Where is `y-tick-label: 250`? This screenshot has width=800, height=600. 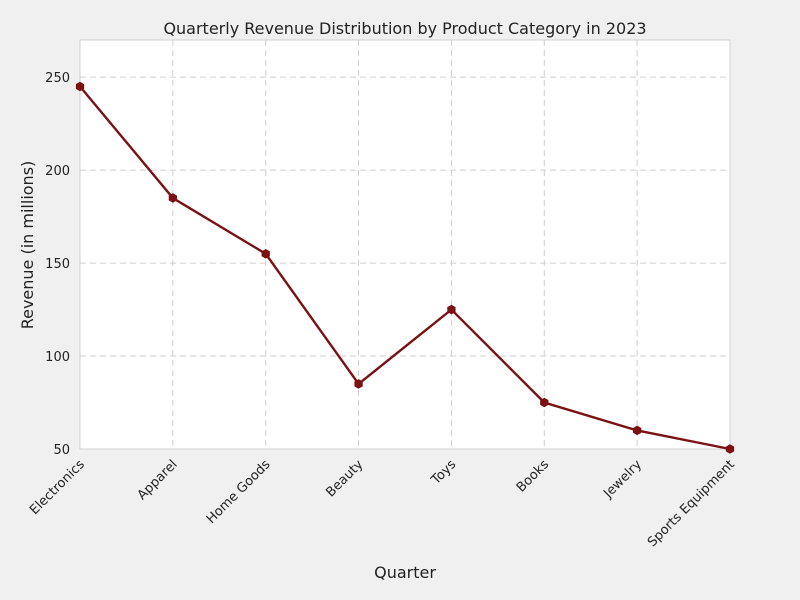 y-tick-label: 250 is located at coordinates (57, 78).